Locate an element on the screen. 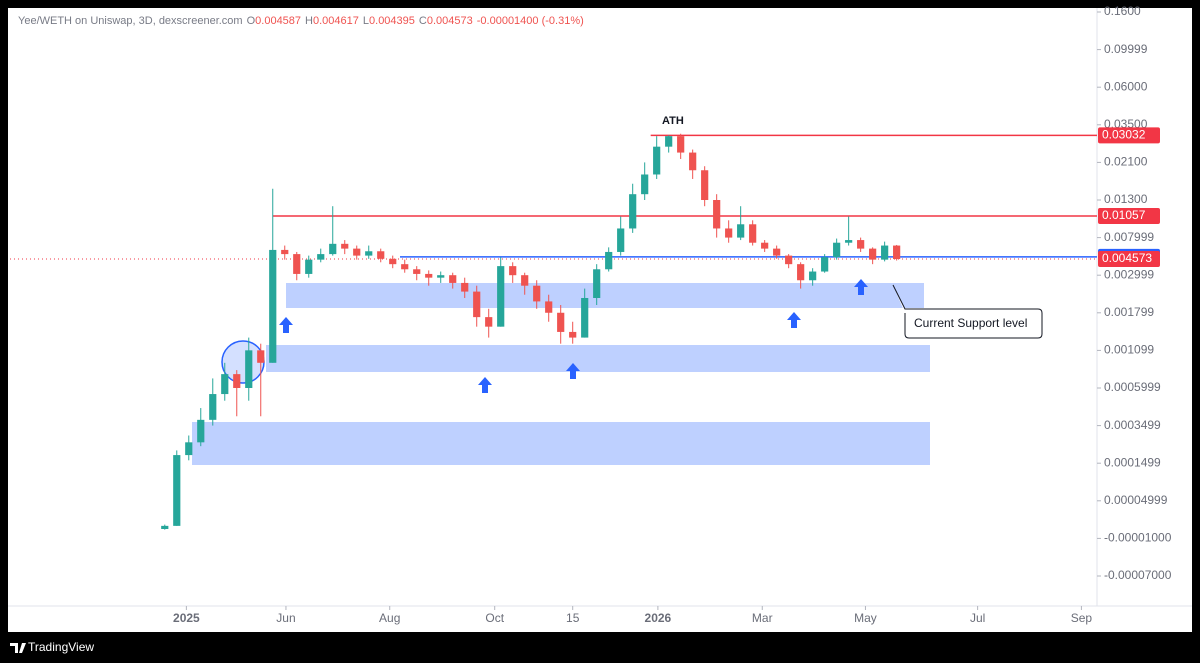 The height and width of the screenshot is (663, 1200). x-tick-label: Jun is located at coordinates (285, 618).